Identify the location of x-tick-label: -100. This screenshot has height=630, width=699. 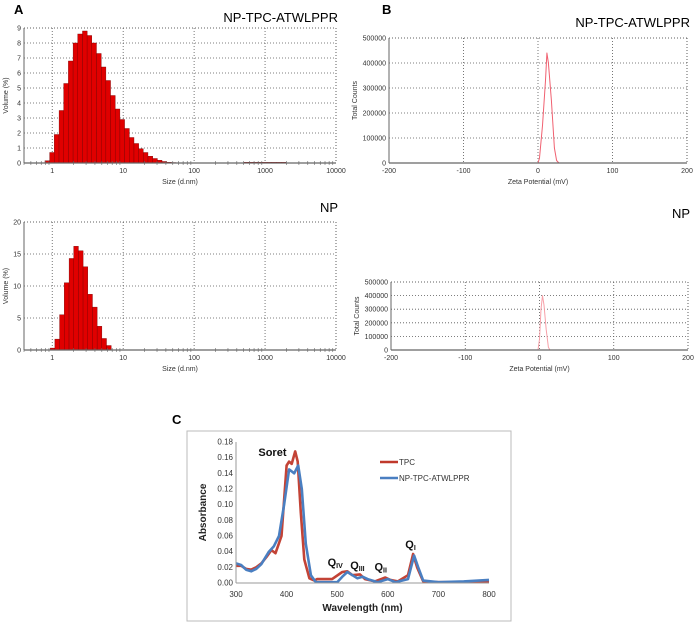
(463, 171).